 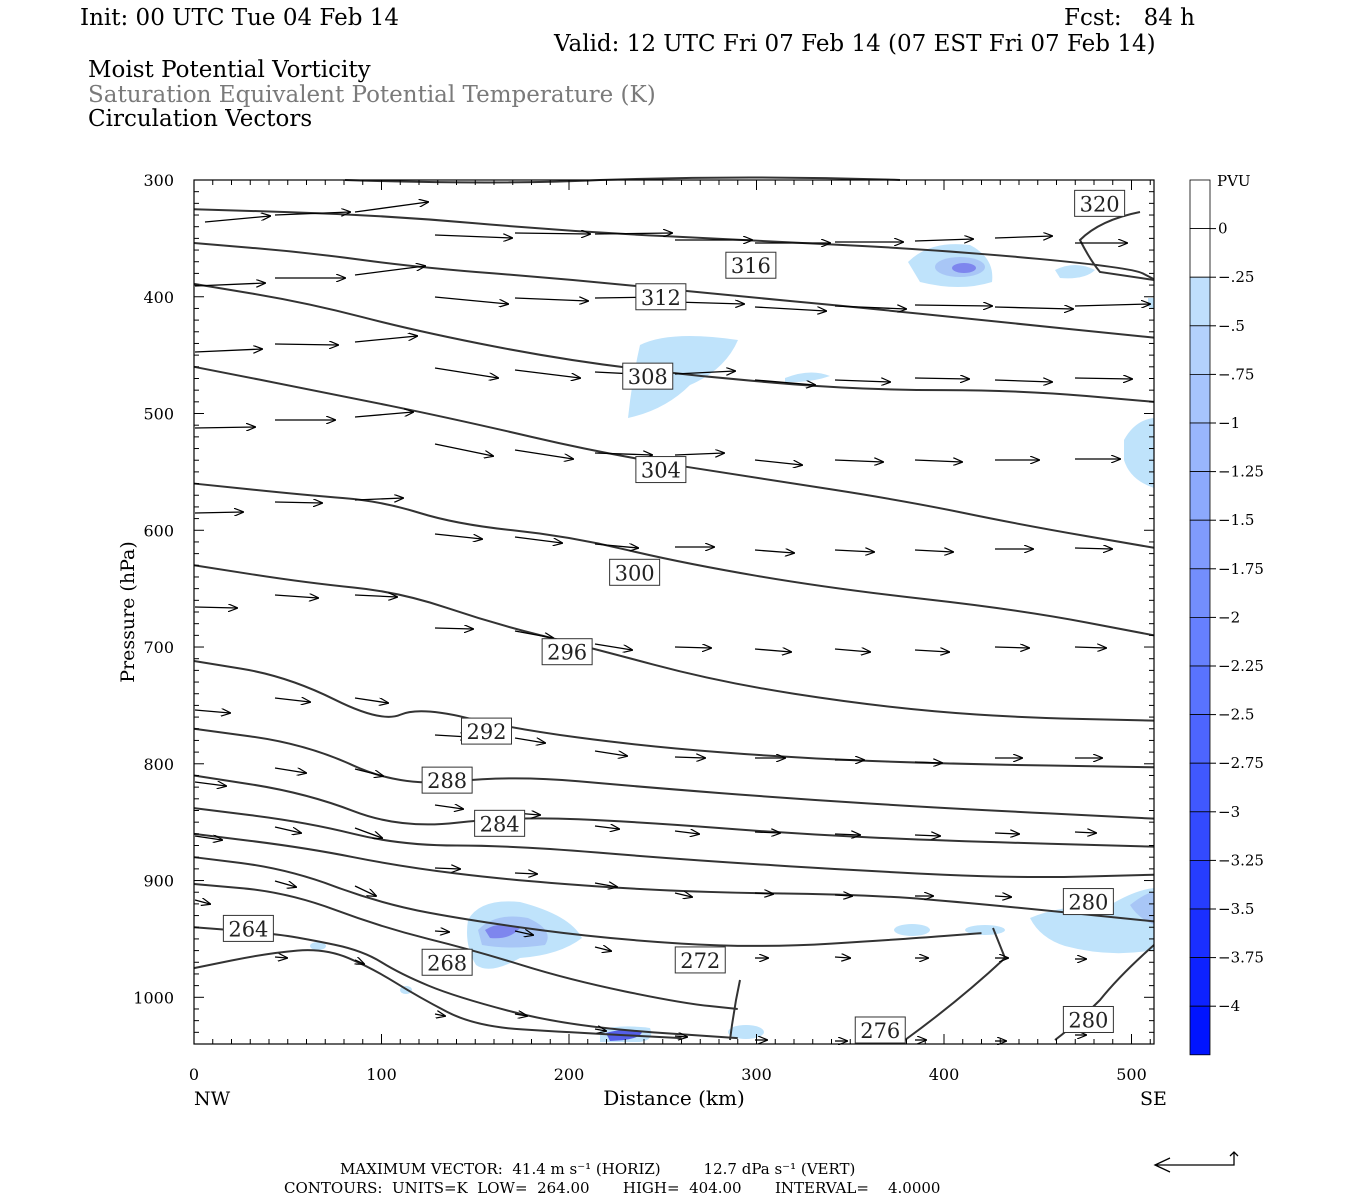 I want to click on pv-legend-label: −2.25, so click(x=1241, y=666).